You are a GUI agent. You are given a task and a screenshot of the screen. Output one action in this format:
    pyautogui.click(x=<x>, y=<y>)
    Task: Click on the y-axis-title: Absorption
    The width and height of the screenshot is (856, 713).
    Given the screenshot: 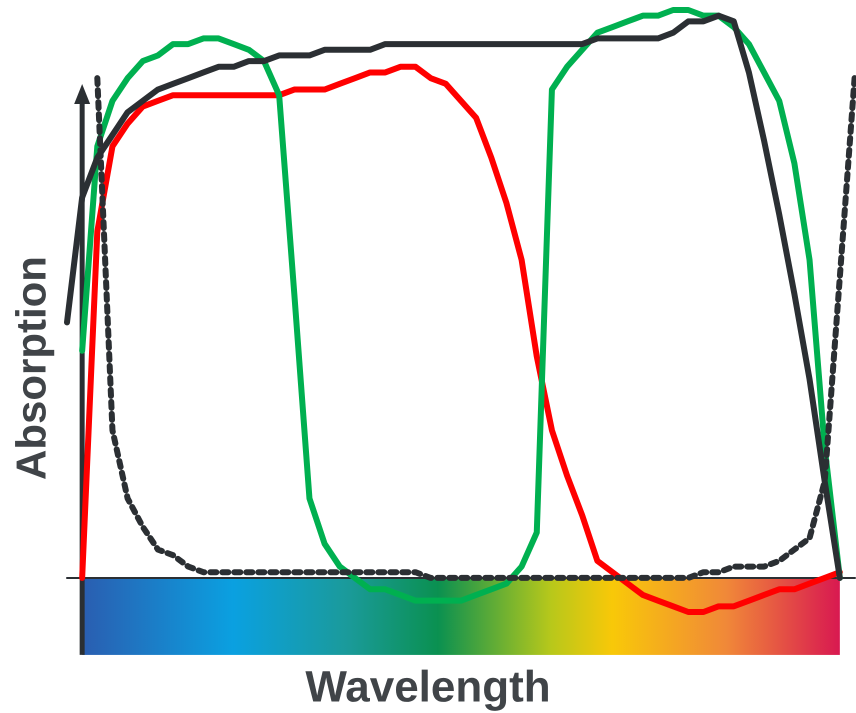 What is the action you would take?
    pyautogui.click(x=31, y=368)
    